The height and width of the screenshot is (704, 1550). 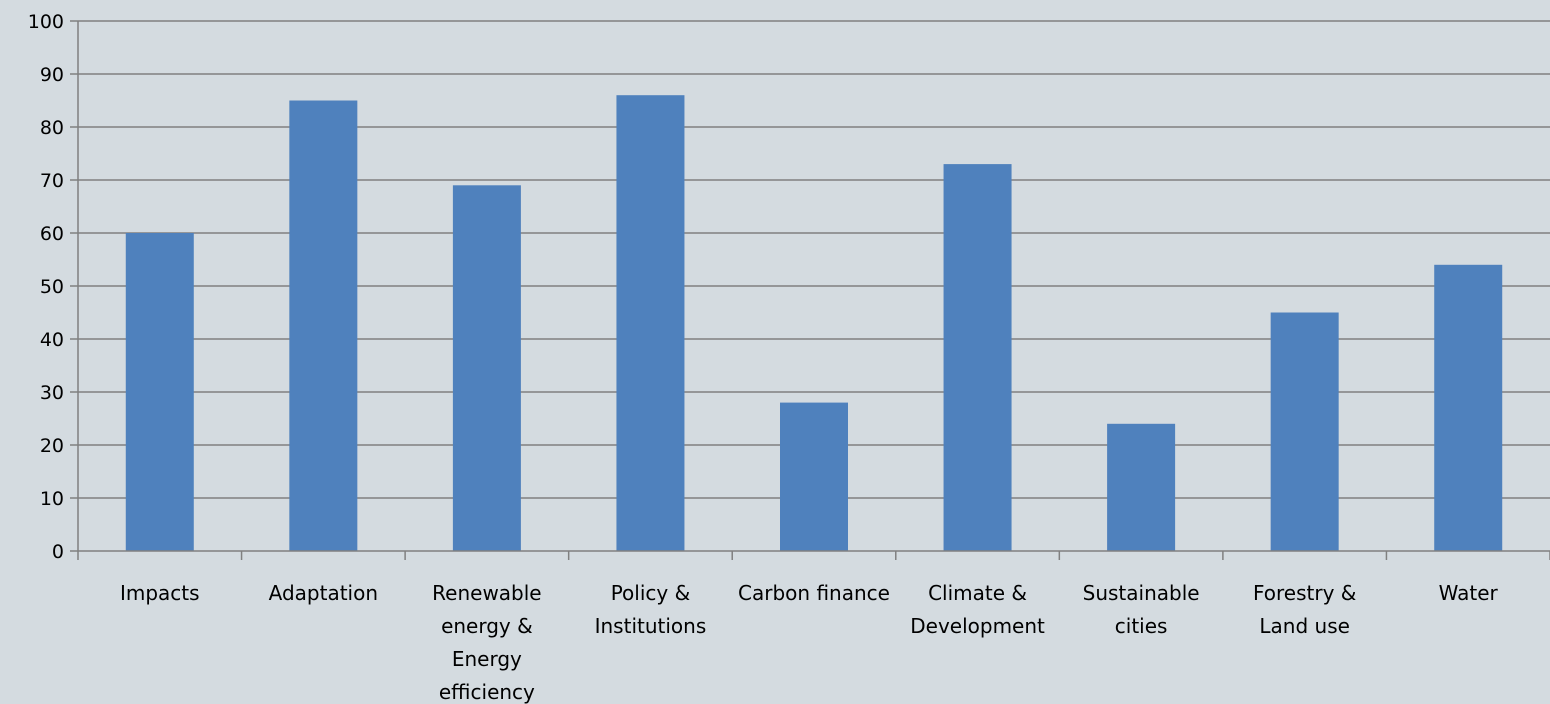 What do you see at coordinates (52, 234) in the screenshot?
I see `y-tick-label-60: 60` at bounding box center [52, 234].